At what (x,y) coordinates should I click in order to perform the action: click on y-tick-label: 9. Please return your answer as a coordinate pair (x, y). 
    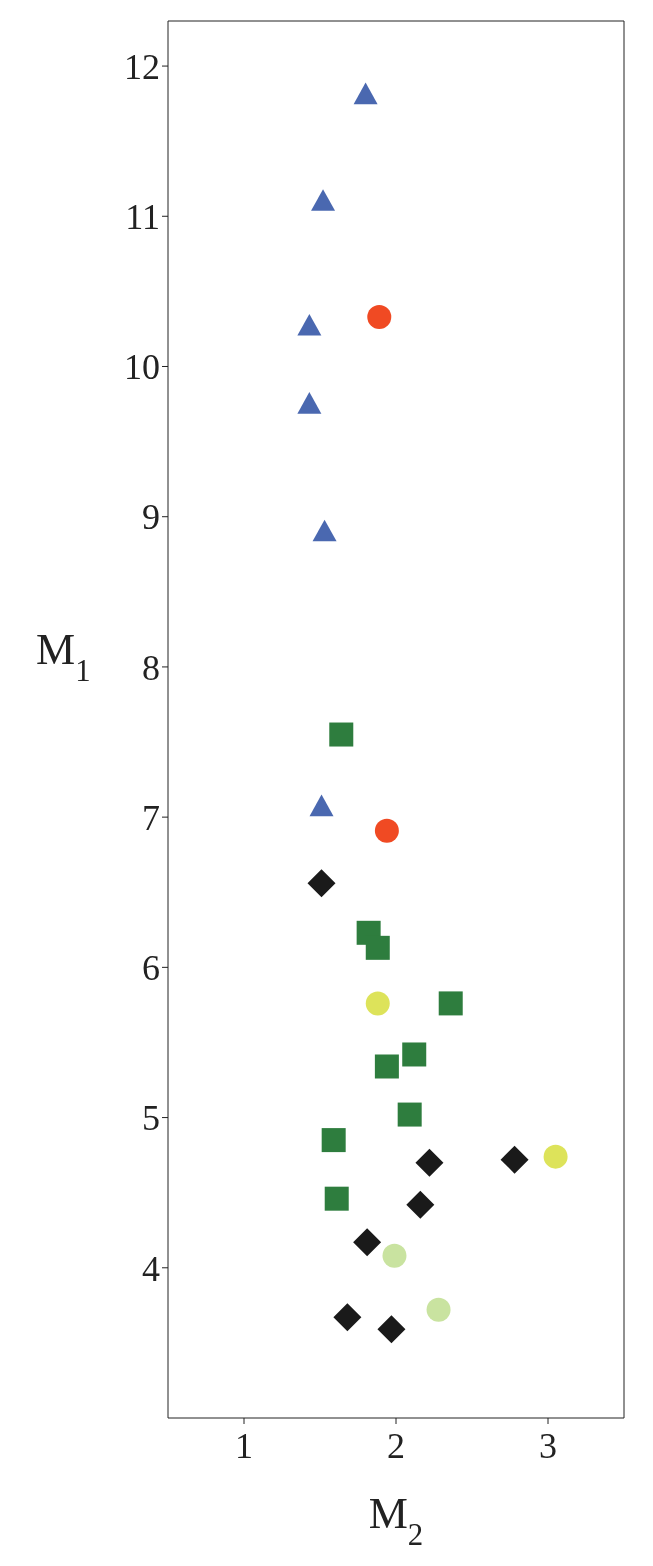
    Looking at the image, I should click on (151, 517).